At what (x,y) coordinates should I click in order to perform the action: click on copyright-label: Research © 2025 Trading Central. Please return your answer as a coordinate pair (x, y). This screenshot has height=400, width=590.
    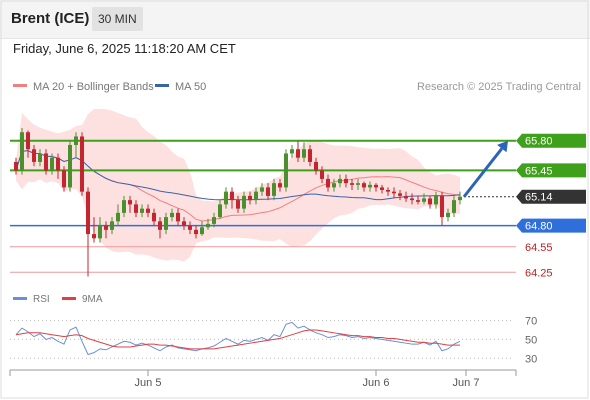
    Looking at the image, I should click on (499, 87).